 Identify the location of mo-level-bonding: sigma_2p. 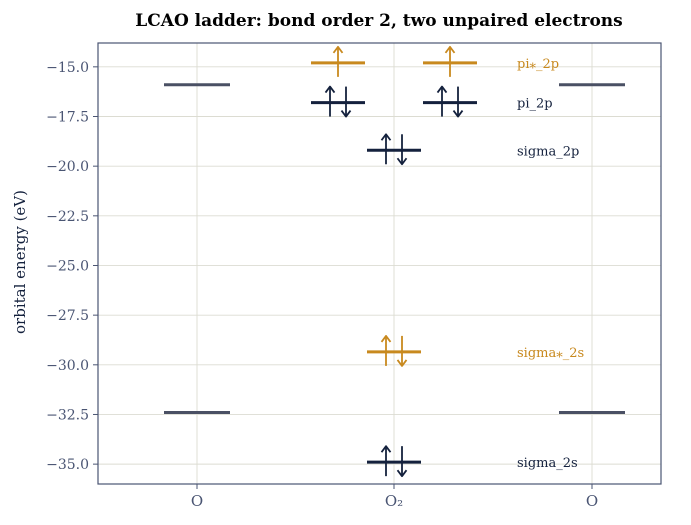
(473, 149).